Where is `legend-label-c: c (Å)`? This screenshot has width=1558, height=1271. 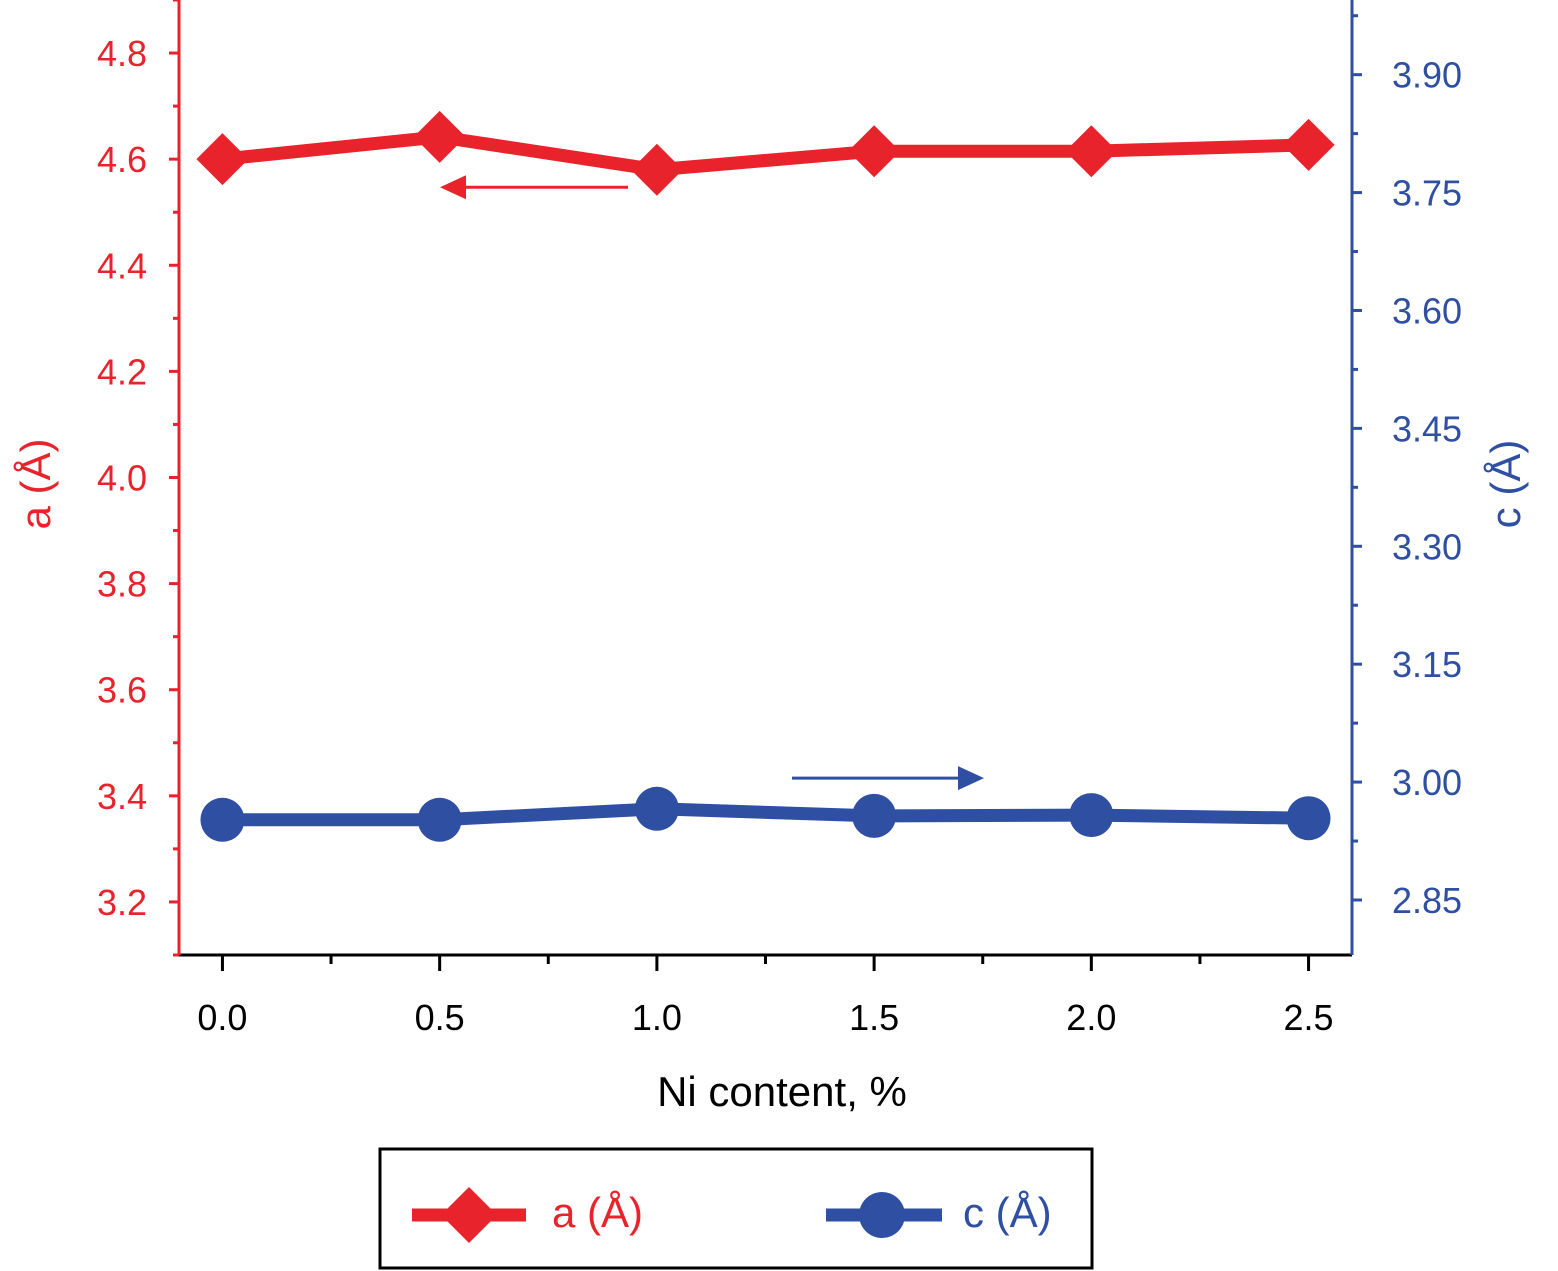
legend-label-c: c (Å) is located at coordinates (1007, 1212).